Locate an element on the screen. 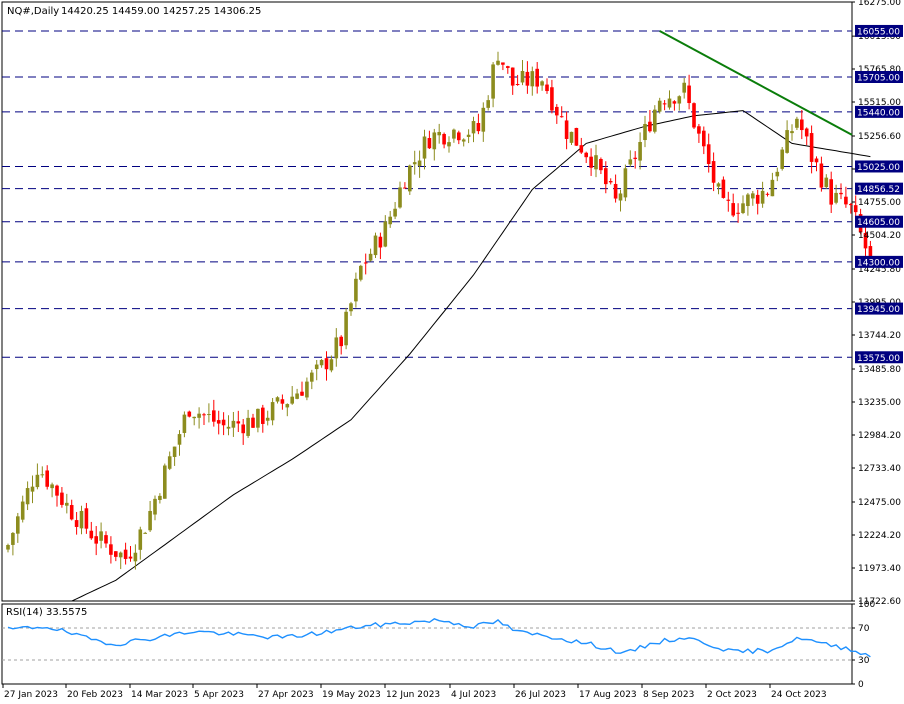  price-tick-label: 15765.80 is located at coordinates (879, 70).